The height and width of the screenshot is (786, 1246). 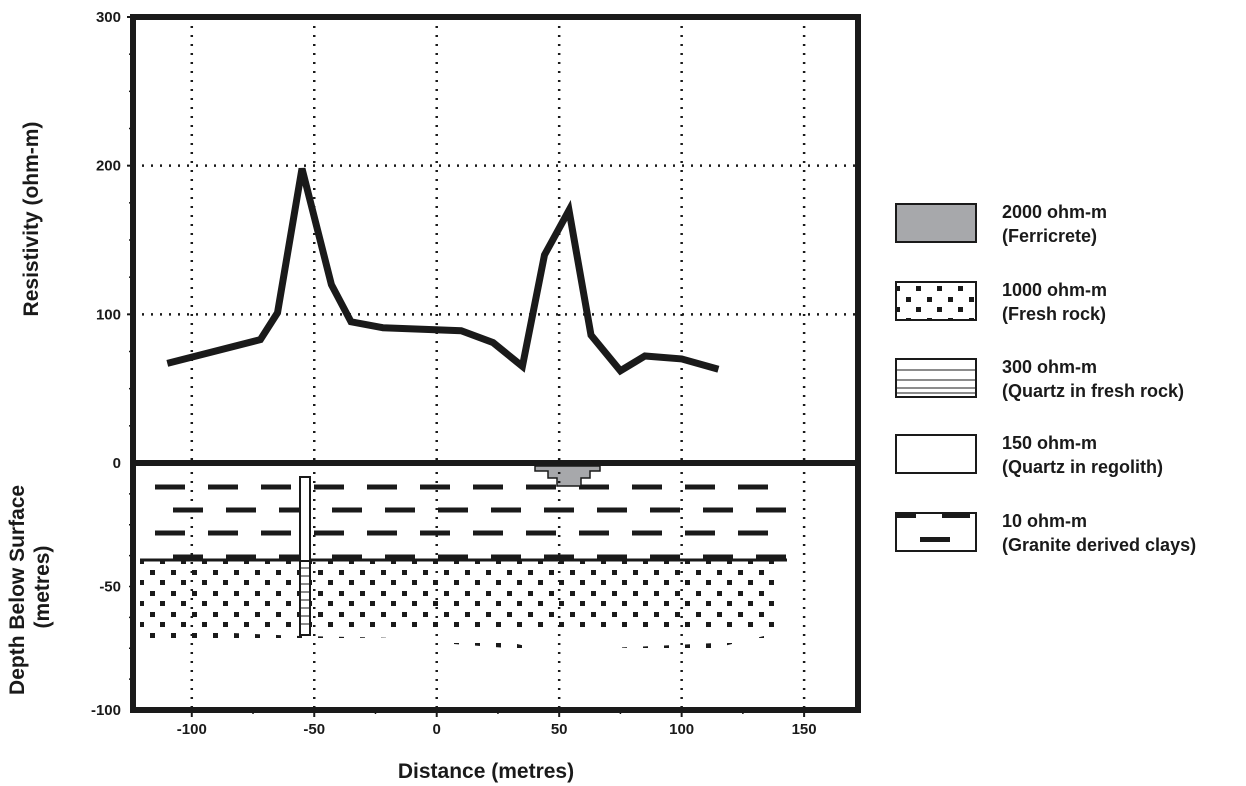 What do you see at coordinates (1049, 367) in the screenshot?
I see `legend-value-label: 300 ohm-m` at bounding box center [1049, 367].